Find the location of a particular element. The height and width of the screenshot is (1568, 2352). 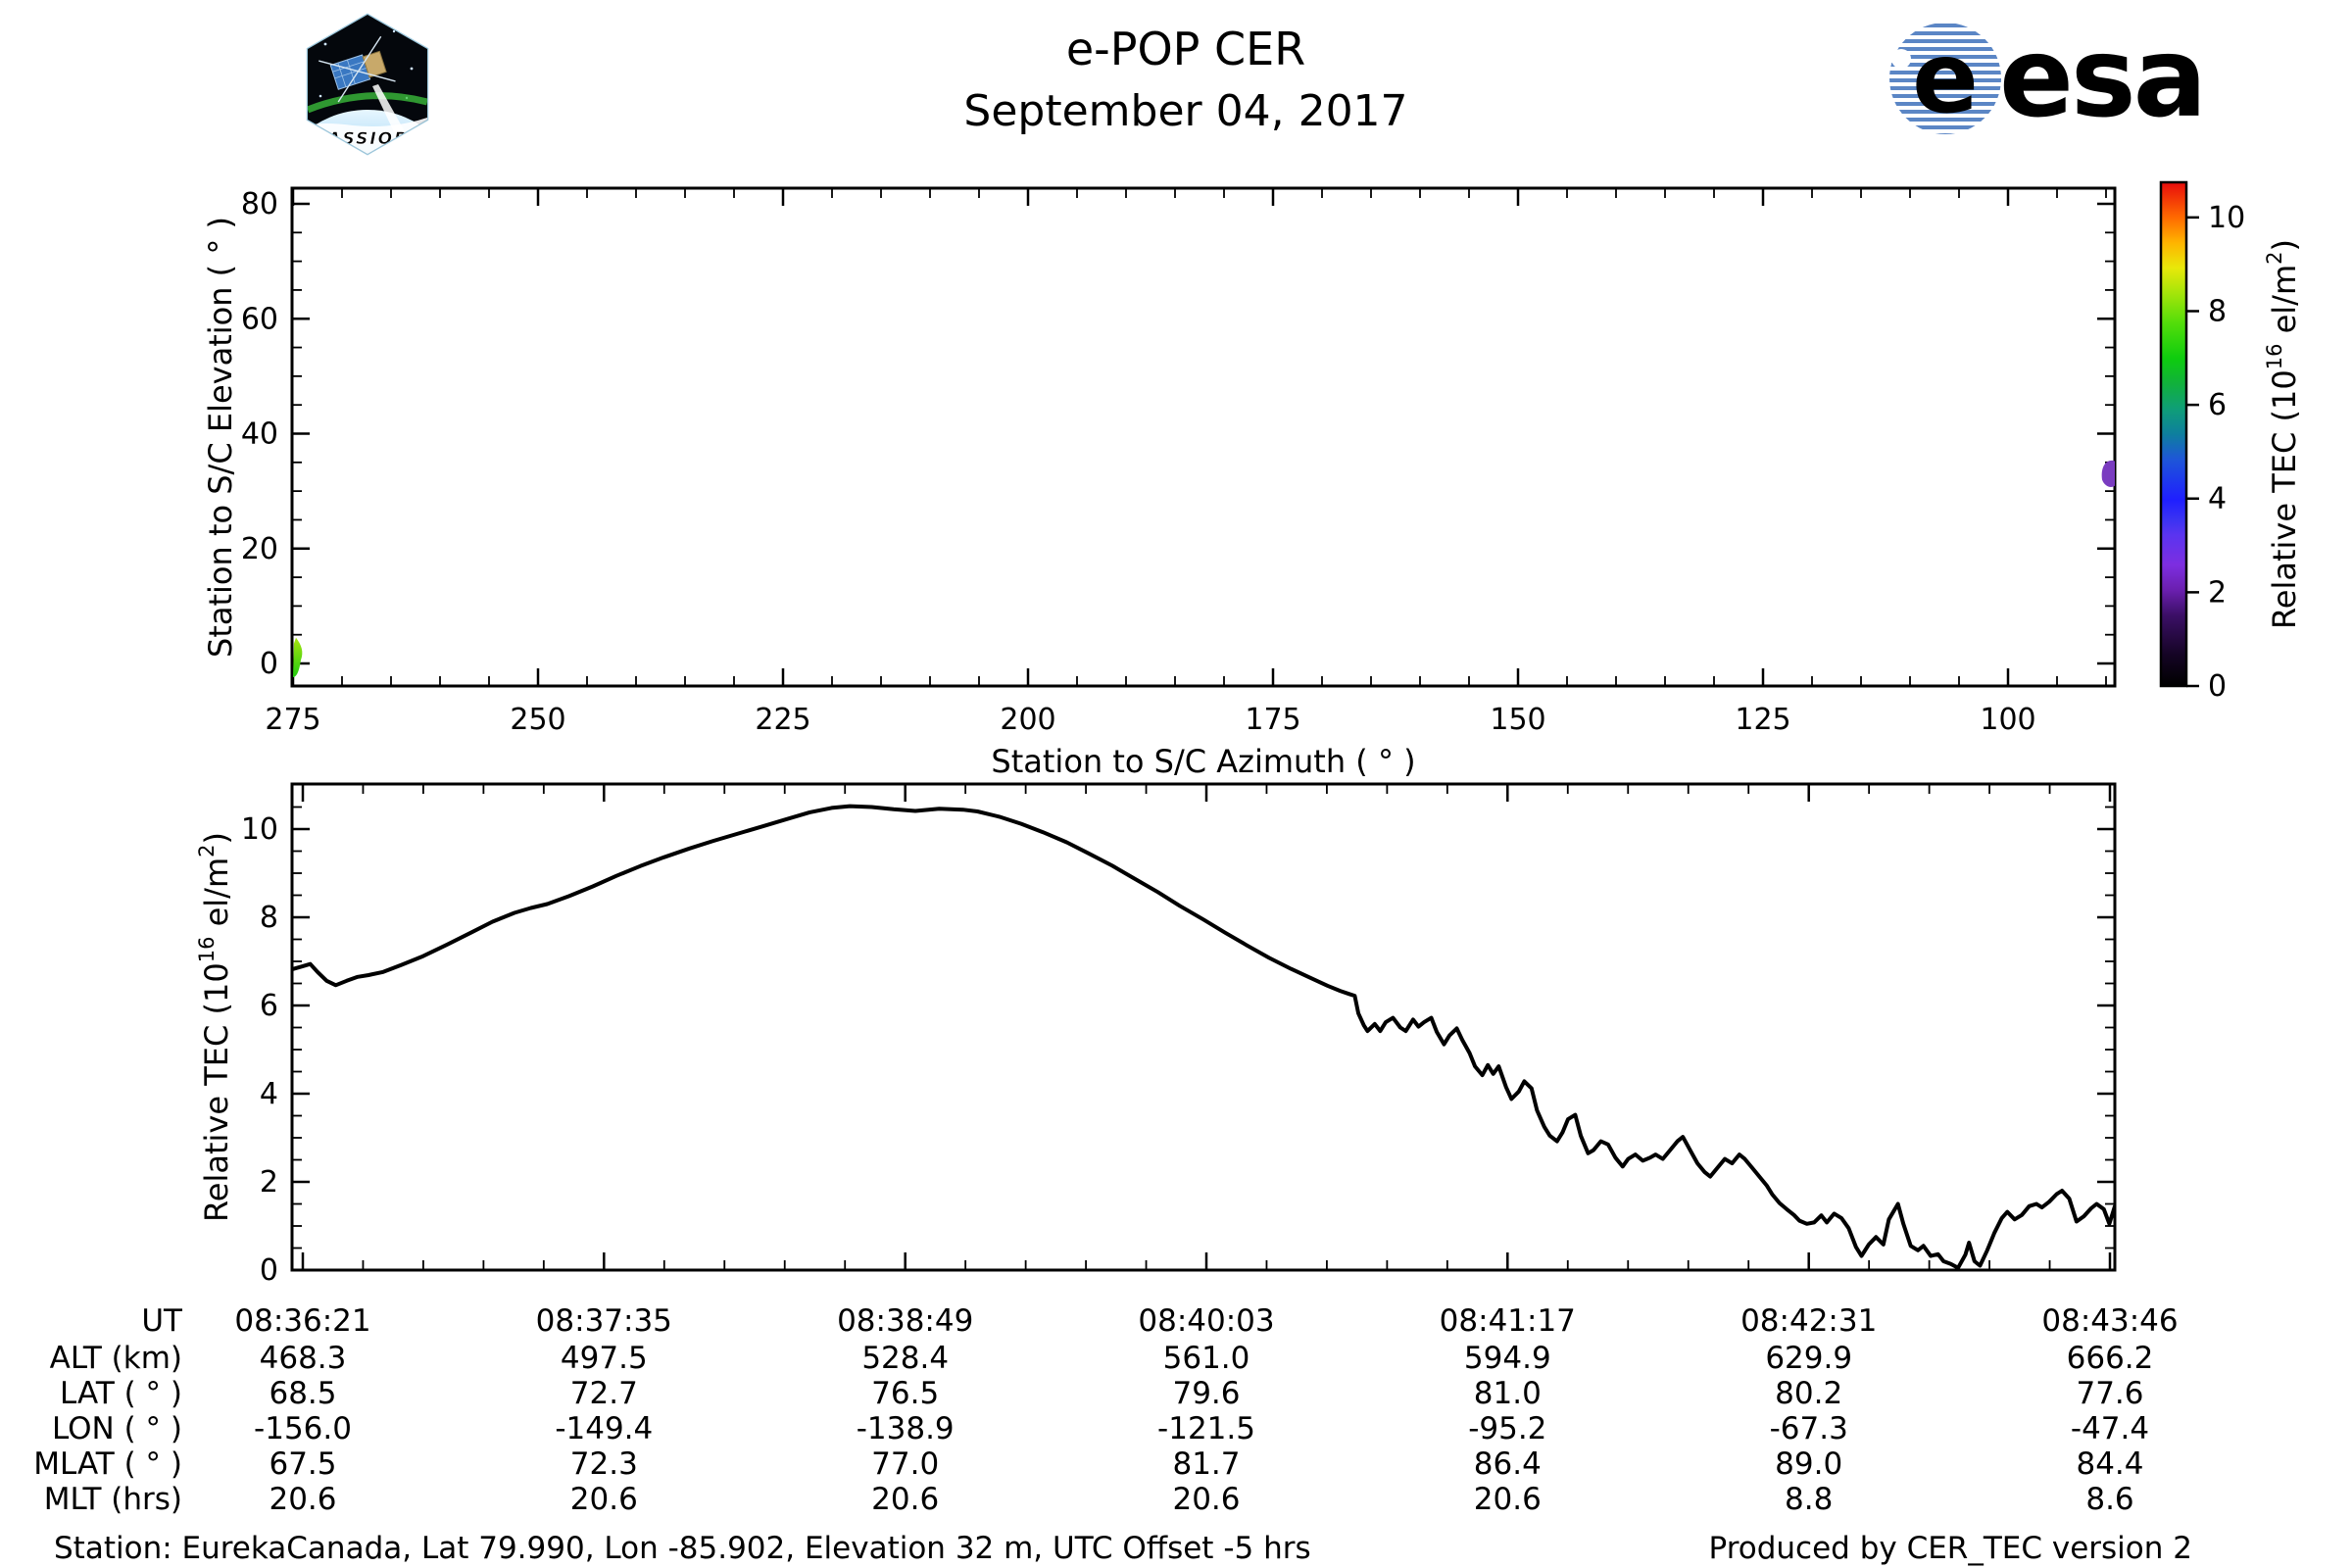

table-cell: 08:40:03 is located at coordinates (1206, 1321).